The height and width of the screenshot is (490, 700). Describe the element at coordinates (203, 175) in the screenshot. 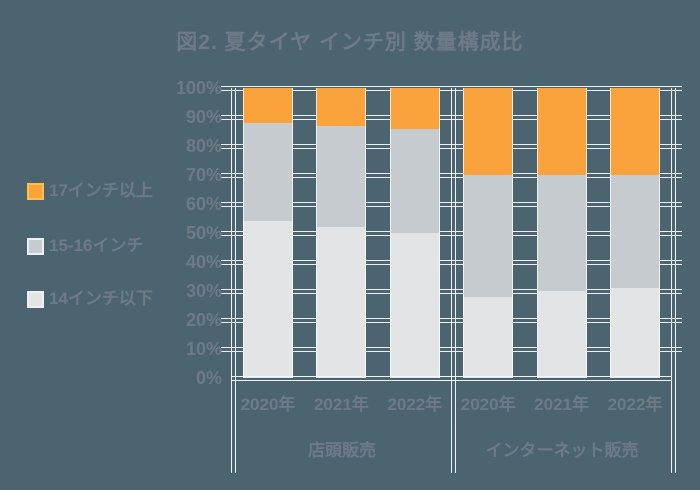

I see `y-tick-label: 70%` at that location.